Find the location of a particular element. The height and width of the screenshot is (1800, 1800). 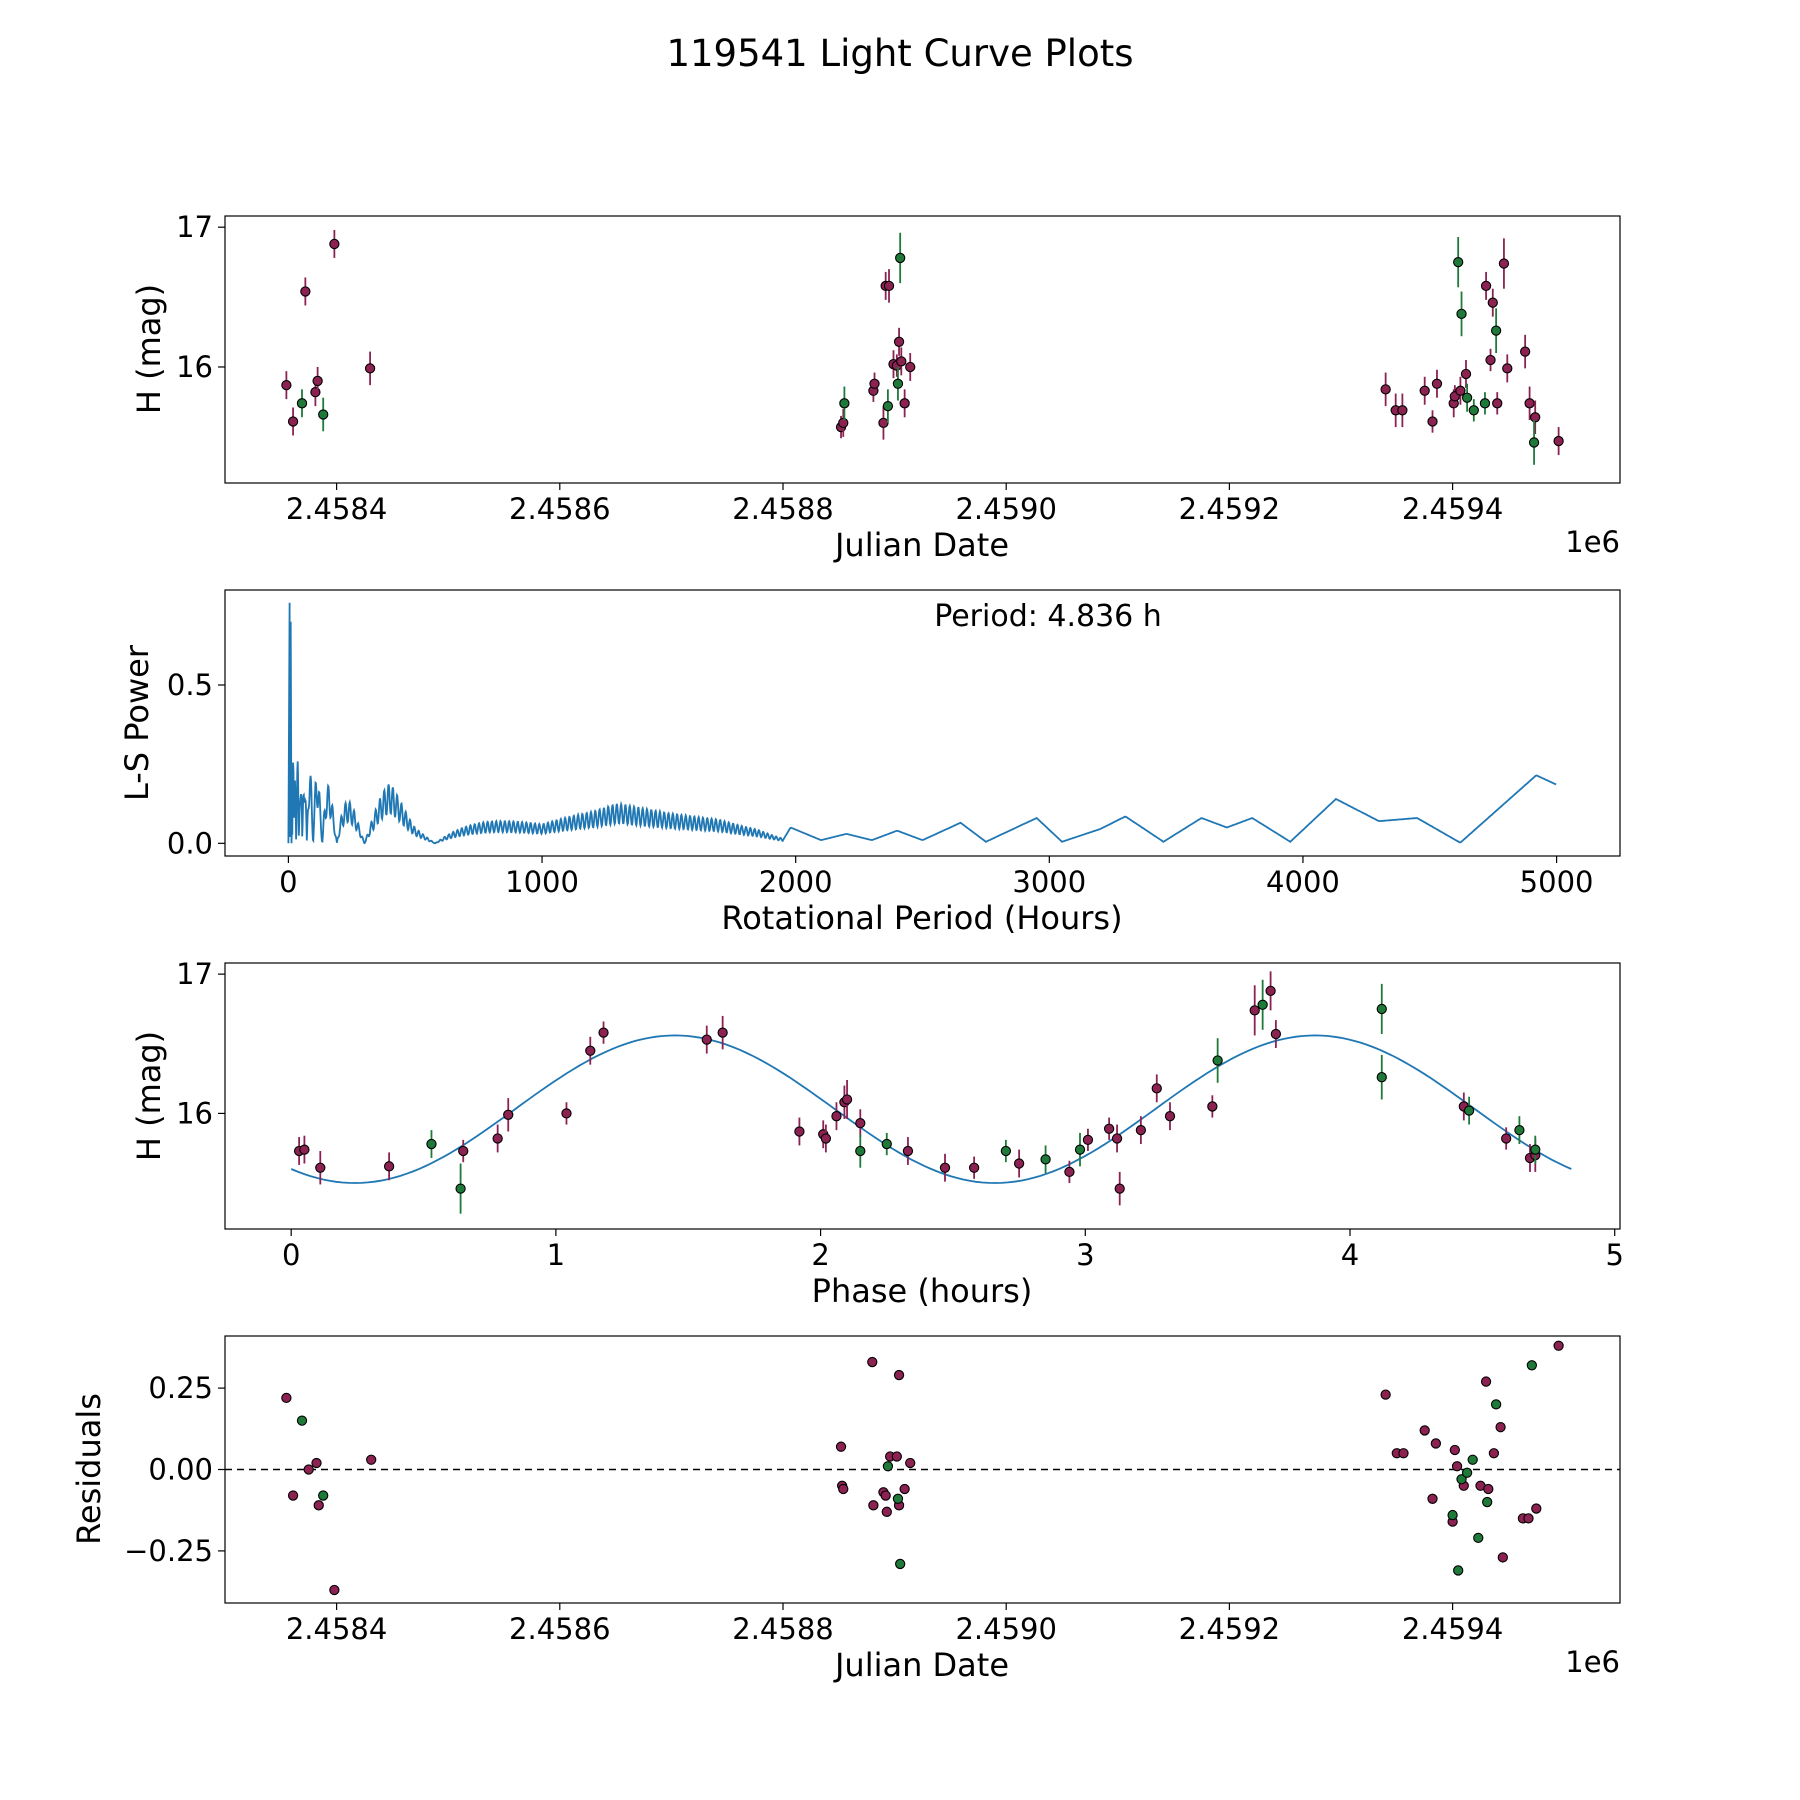

residuals-x-tick-label: 2.4584 is located at coordinates (336, 1629).